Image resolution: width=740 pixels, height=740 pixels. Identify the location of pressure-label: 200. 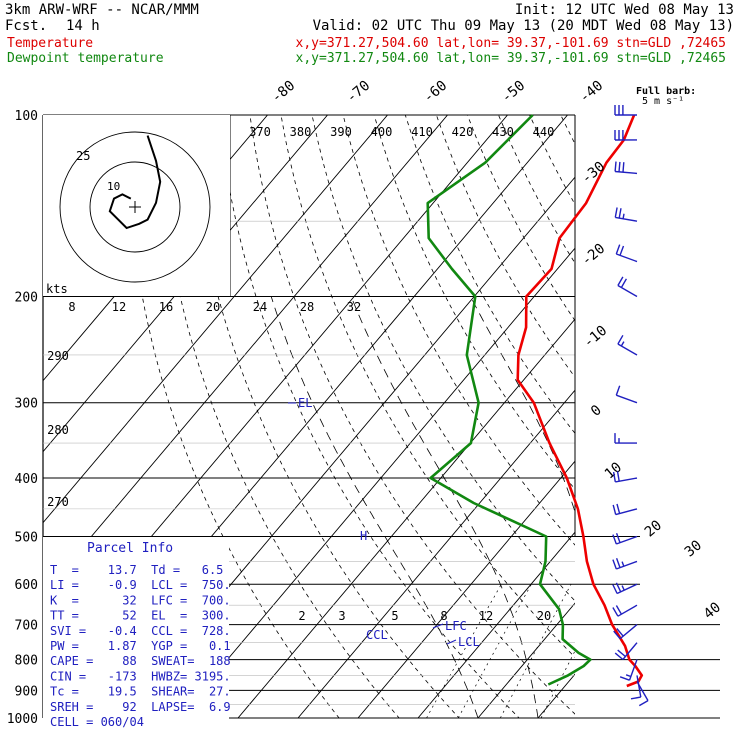
(26, 298).